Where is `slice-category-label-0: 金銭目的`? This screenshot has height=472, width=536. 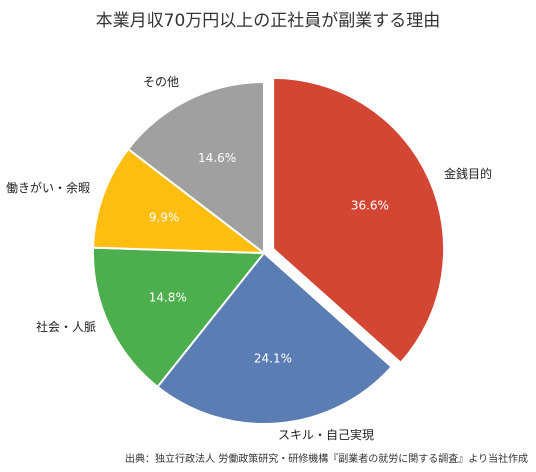 slice-category-label-0: 金銭目的 is located at coordinates (468, 173).